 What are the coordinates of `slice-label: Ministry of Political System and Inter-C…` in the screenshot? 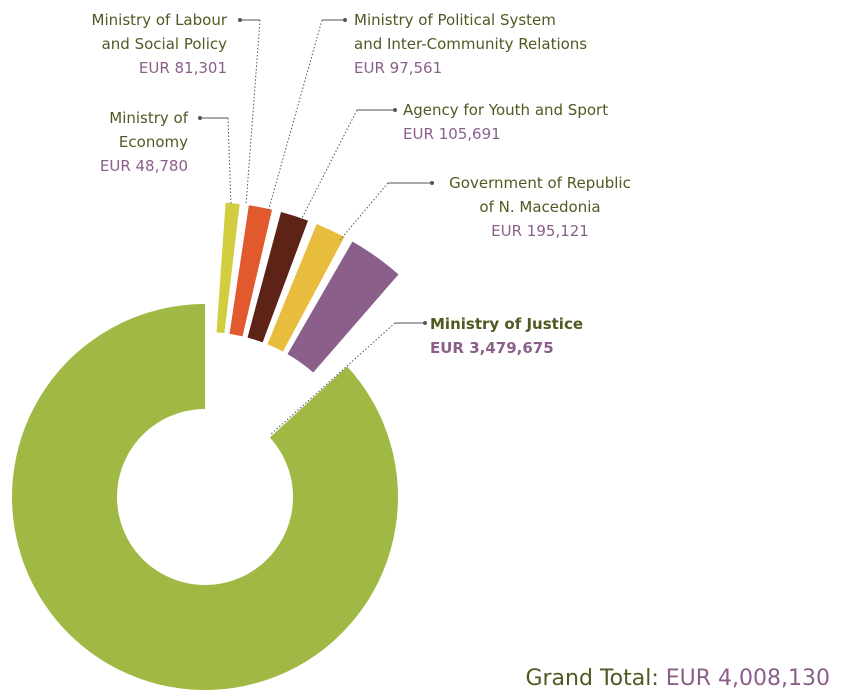 It's located at (470, 44).